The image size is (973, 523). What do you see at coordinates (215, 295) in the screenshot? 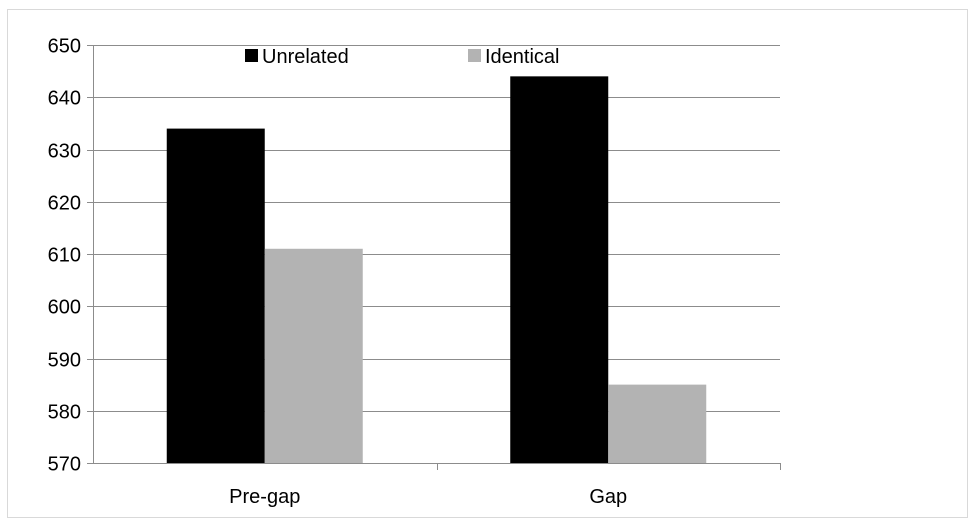
I see `bar-unrelated-pre-gap` at bounding box center [215, 295].